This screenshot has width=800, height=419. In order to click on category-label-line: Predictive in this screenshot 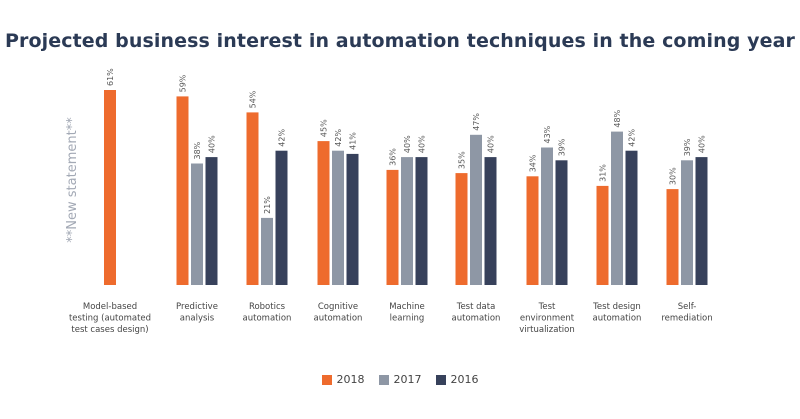, I will do `click(197, 307)`.